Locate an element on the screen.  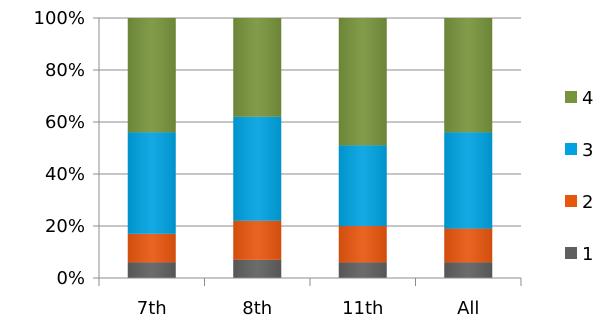
legend-label-2: 2 is located at coordinates (587, 202).